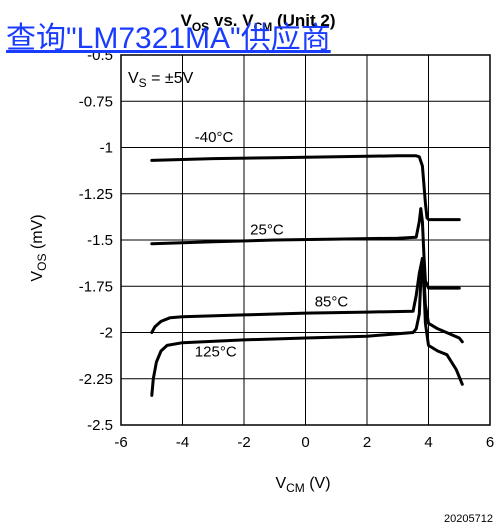 The height and width of the screenshot is (528, 497). What do you see at coordinates (332, 302) in the screenshot?
I see `series-label: 85°C` at bounding box center [332, 302].